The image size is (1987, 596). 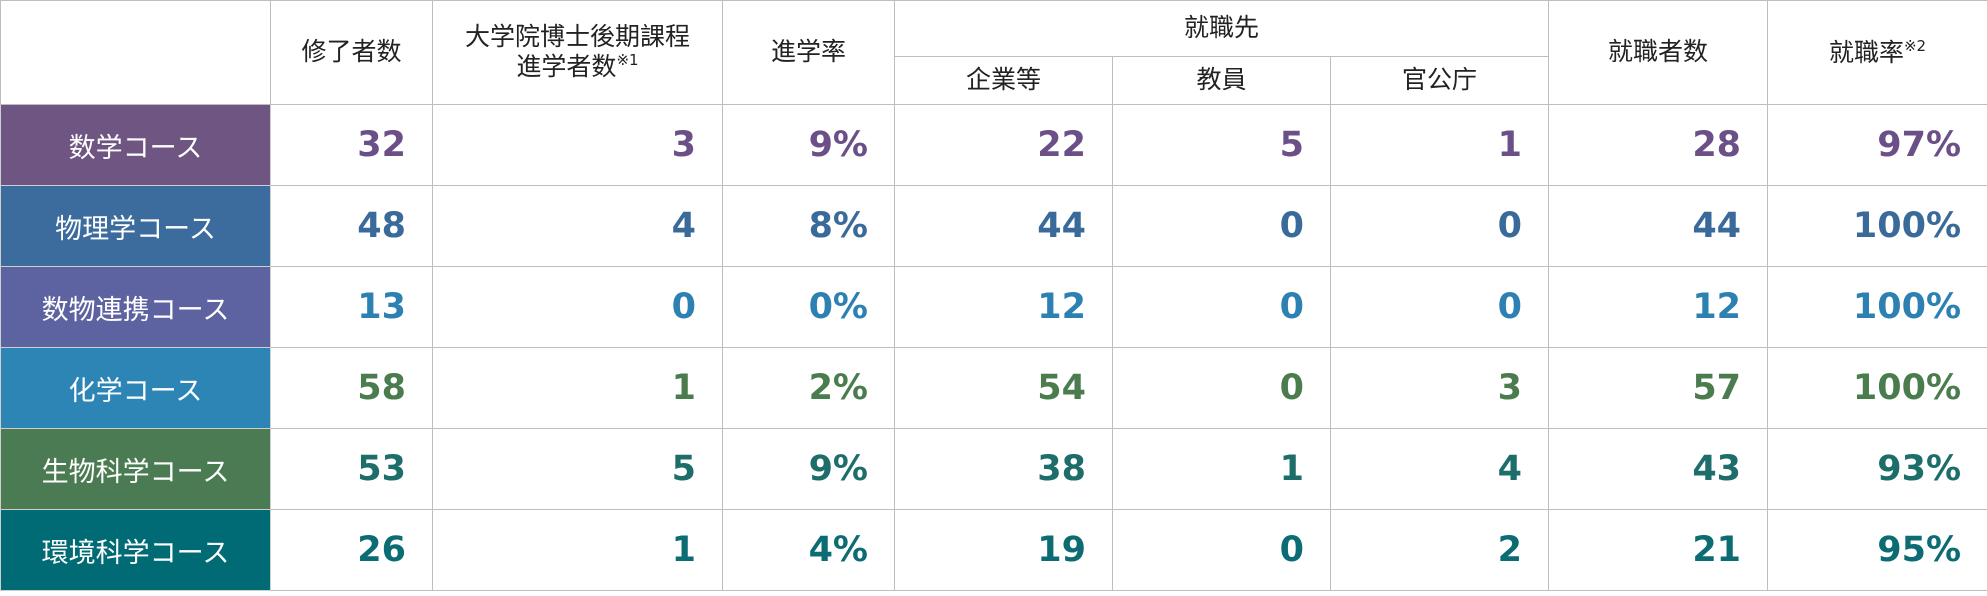 I want to click on value-cell: 13, so click(x=351, y=307).